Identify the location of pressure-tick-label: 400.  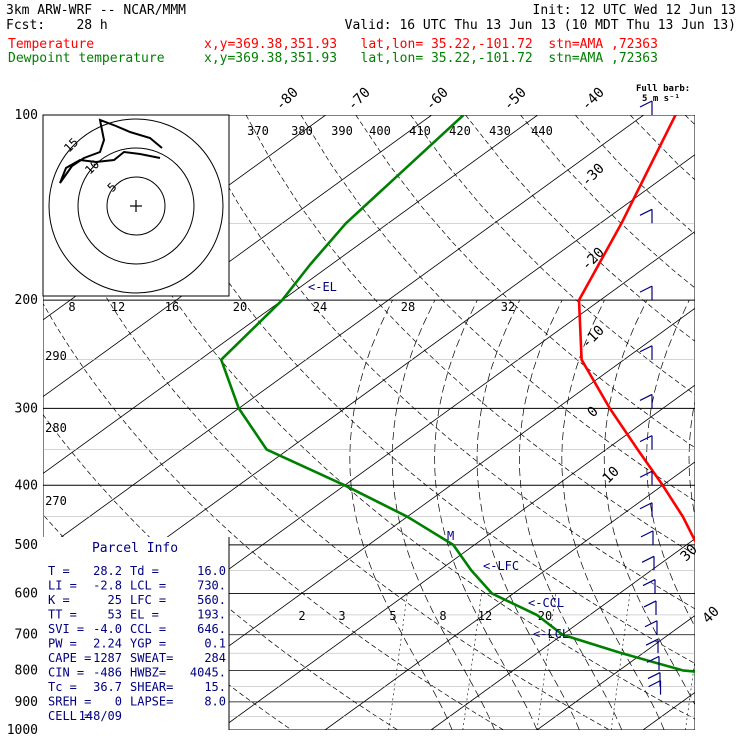
(26, 485).